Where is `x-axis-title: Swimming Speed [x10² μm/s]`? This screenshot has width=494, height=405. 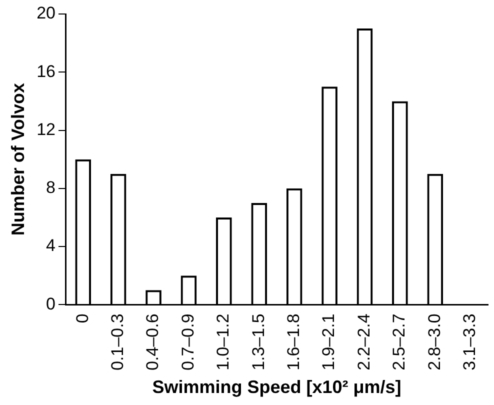 x-axis-title: Swimming Speed [x10² μm/s] is located at coordinates (277, 387).